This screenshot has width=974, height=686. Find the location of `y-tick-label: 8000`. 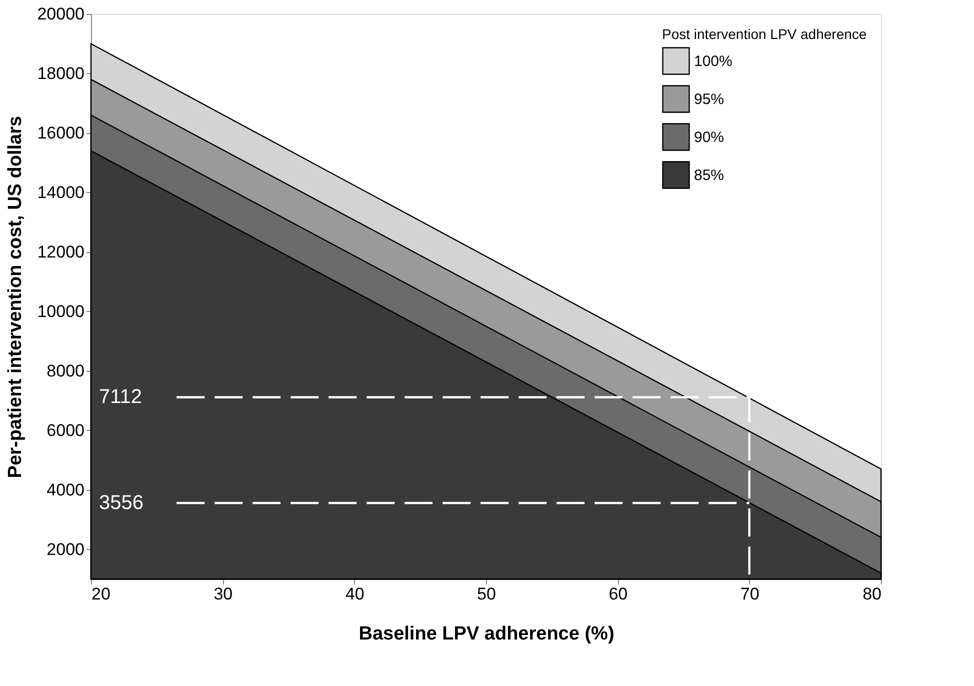

y-tick-label: 8000 is located at coordinates (65, 370).